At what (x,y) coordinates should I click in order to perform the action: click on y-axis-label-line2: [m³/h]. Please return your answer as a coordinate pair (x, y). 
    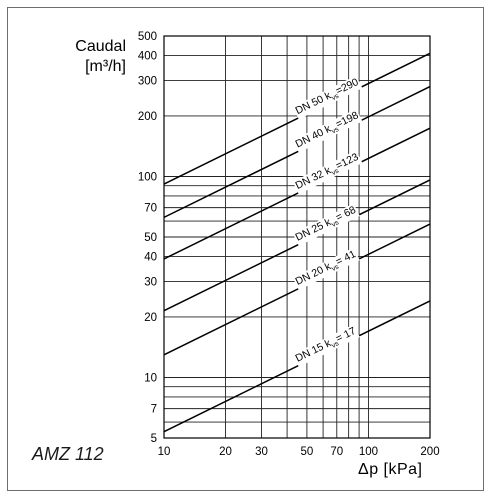
    Looking at the image, I should click on (105, 66).